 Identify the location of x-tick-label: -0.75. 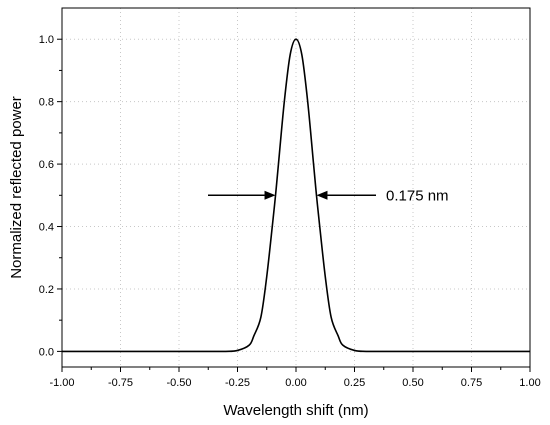
(120, 383).